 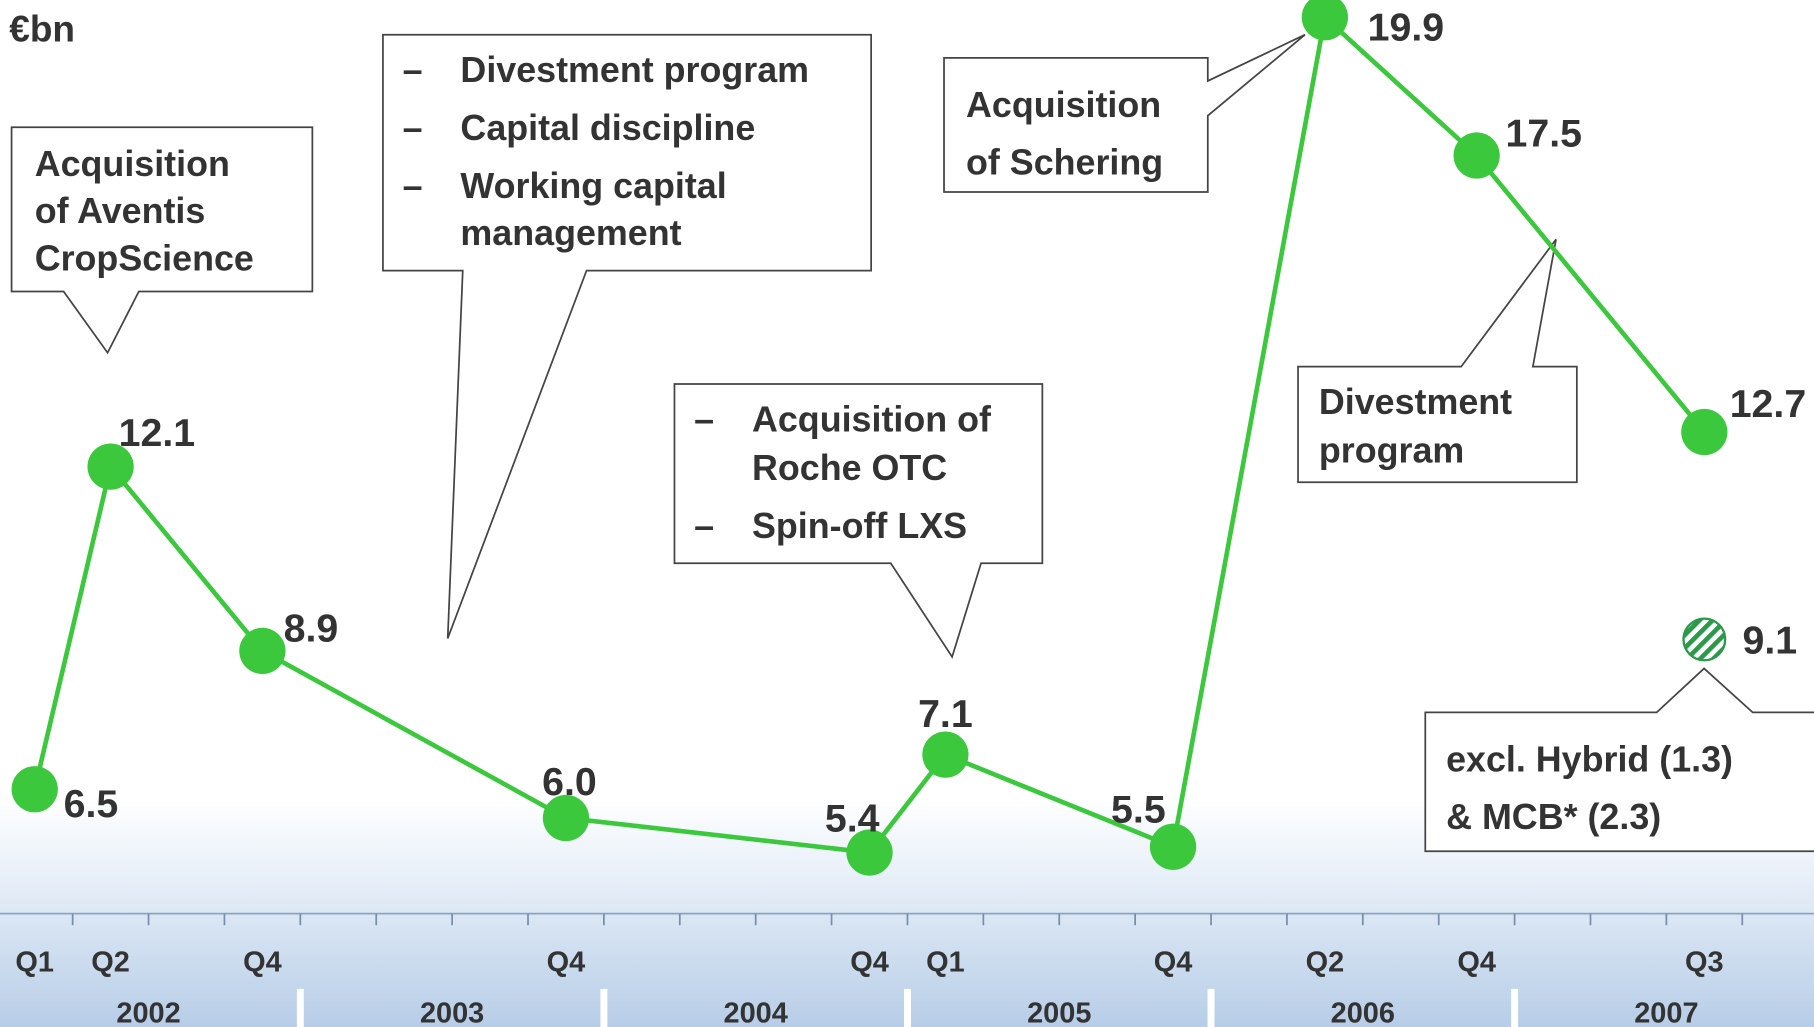 What do you see at coordinates (634, 70) in the screenshot?
I see `annotation-text: Divestment program` at bounding box center [634, 70].